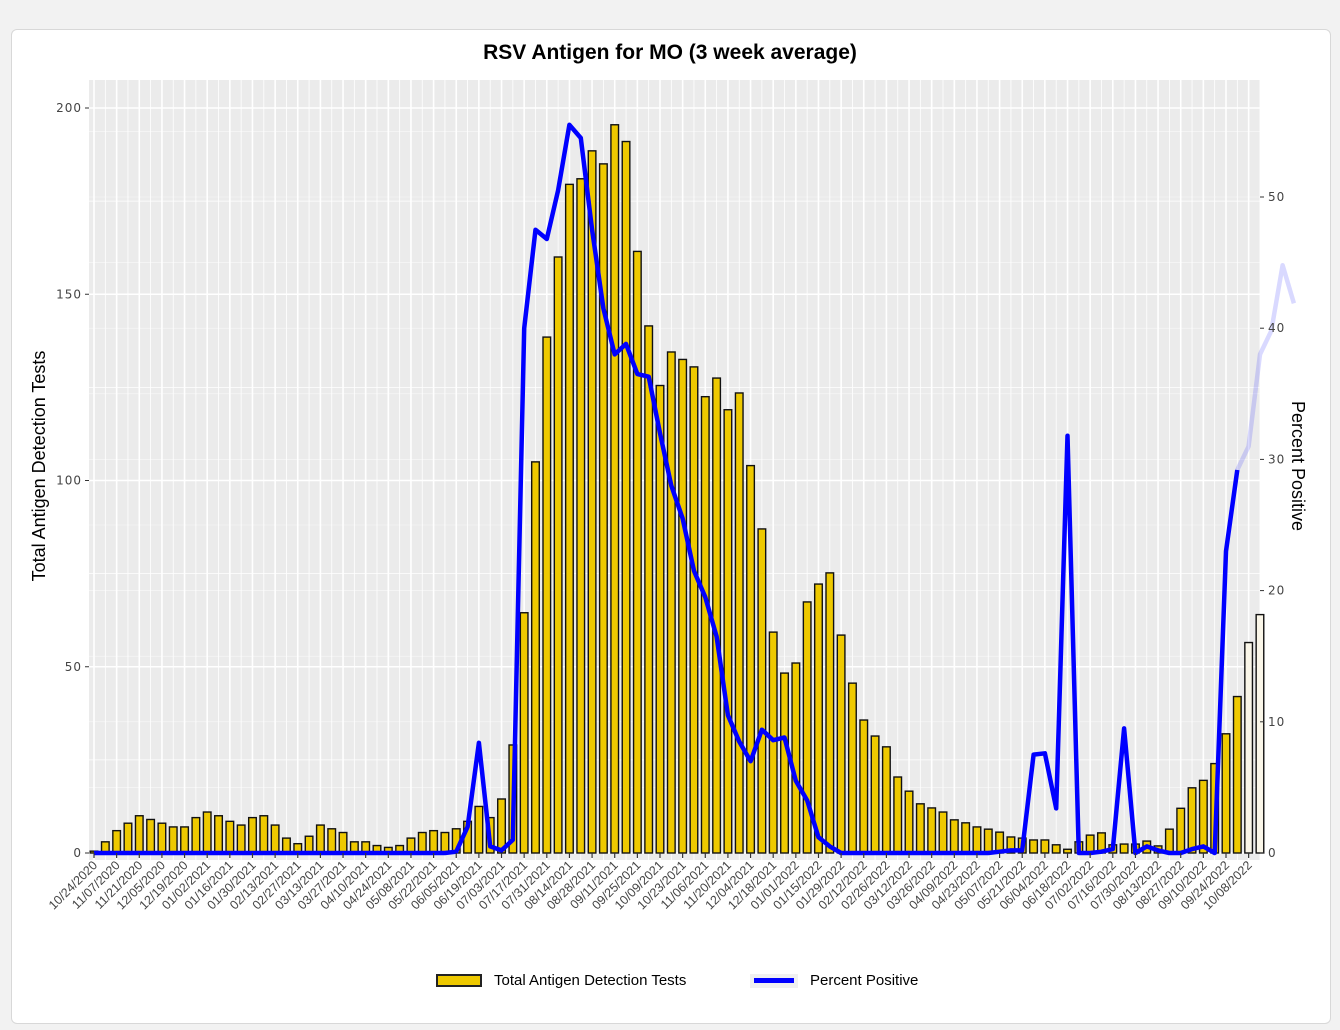  What do you see at coordinates (864, 980) in the screenshot?
I see `legend-label-percent: Percent Positive` at bounding box center [864, 980].